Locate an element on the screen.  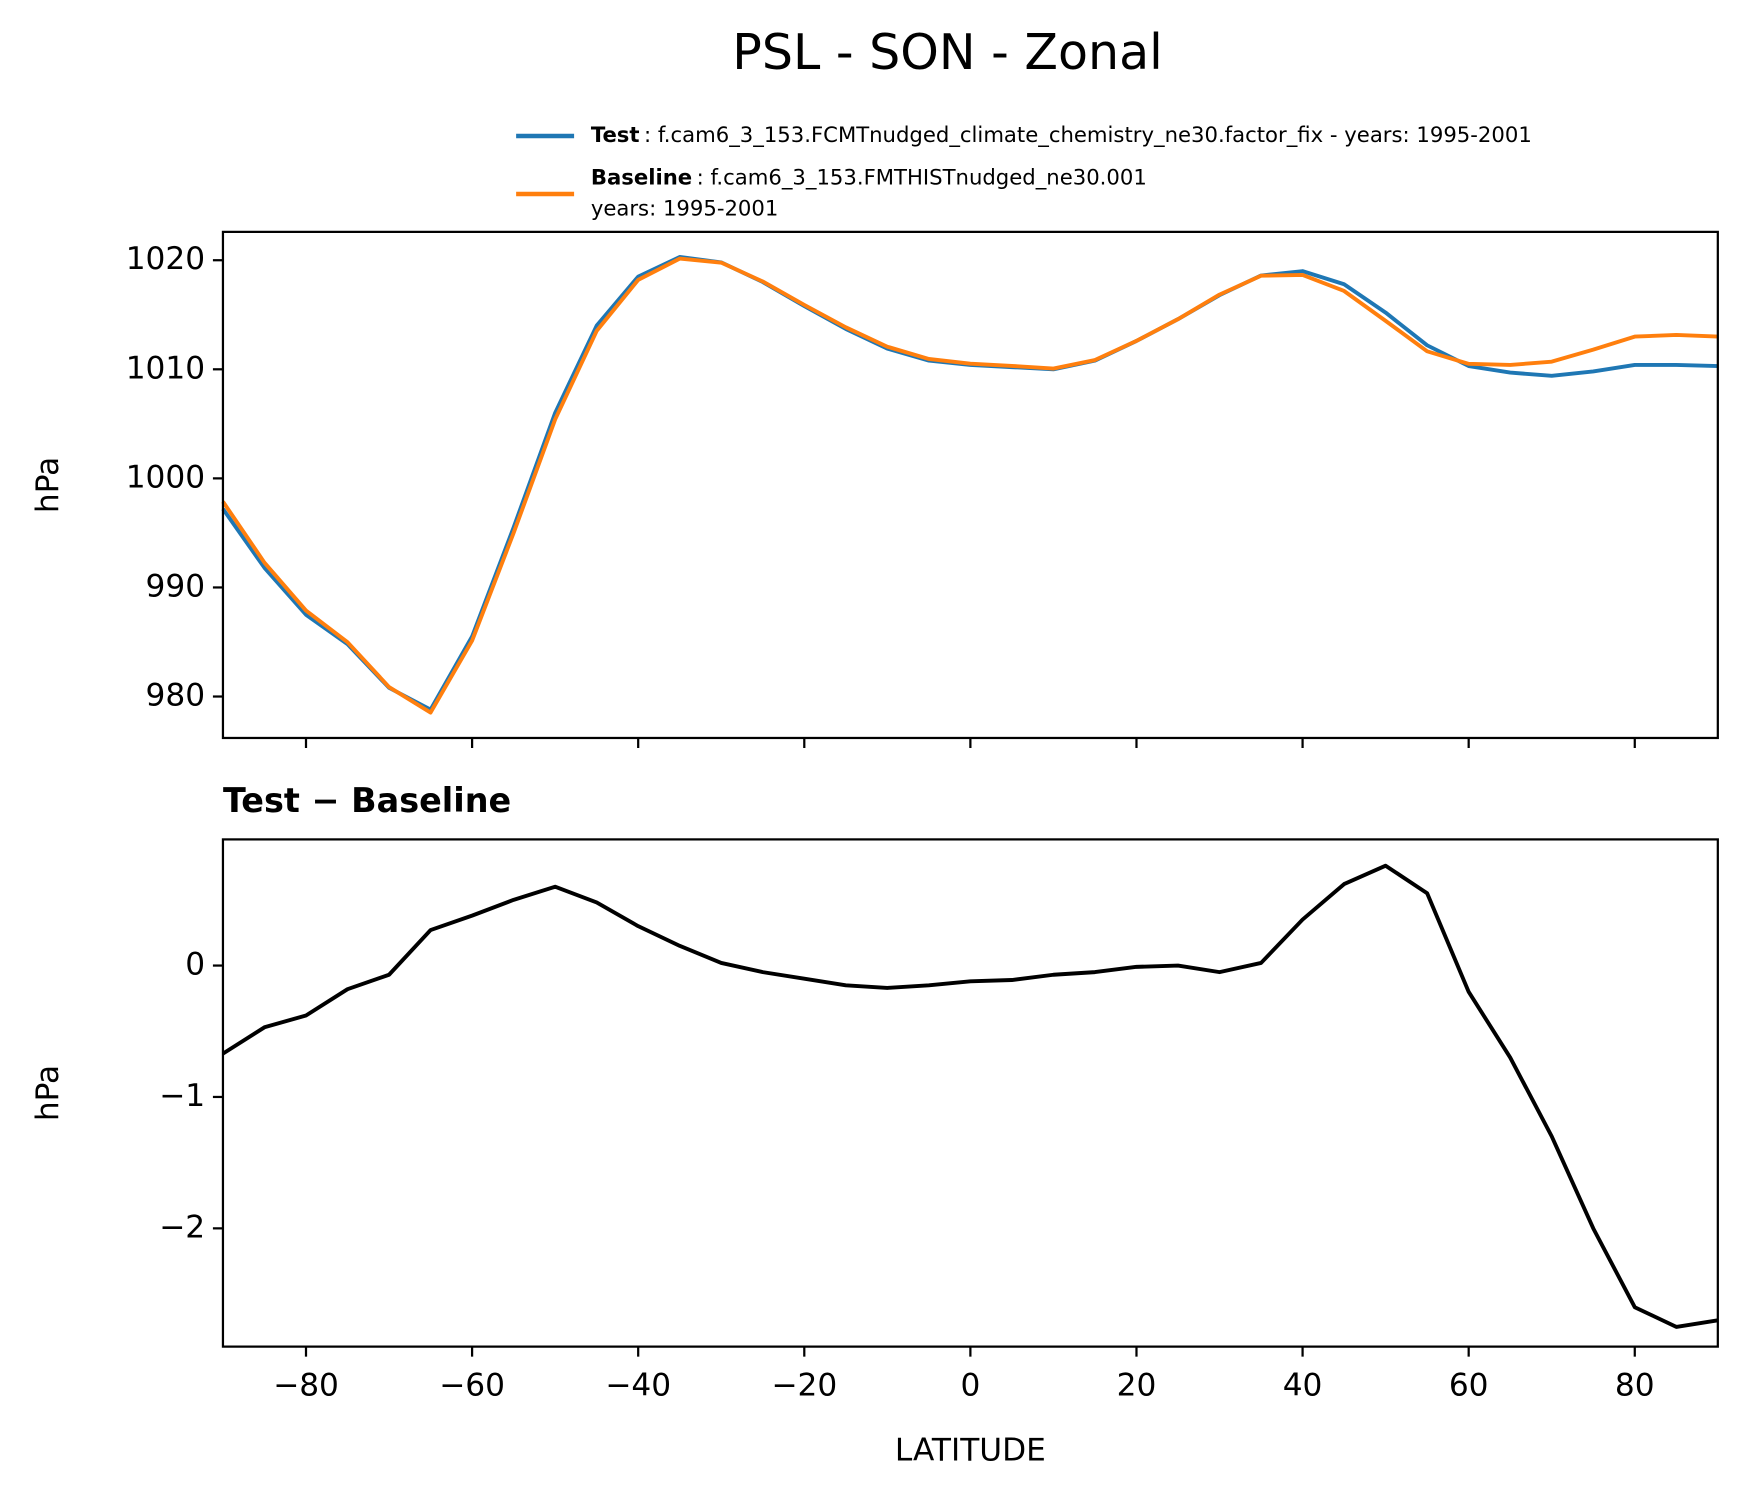
x-tick-label: 80 is located at coordinates (1635, 1386).